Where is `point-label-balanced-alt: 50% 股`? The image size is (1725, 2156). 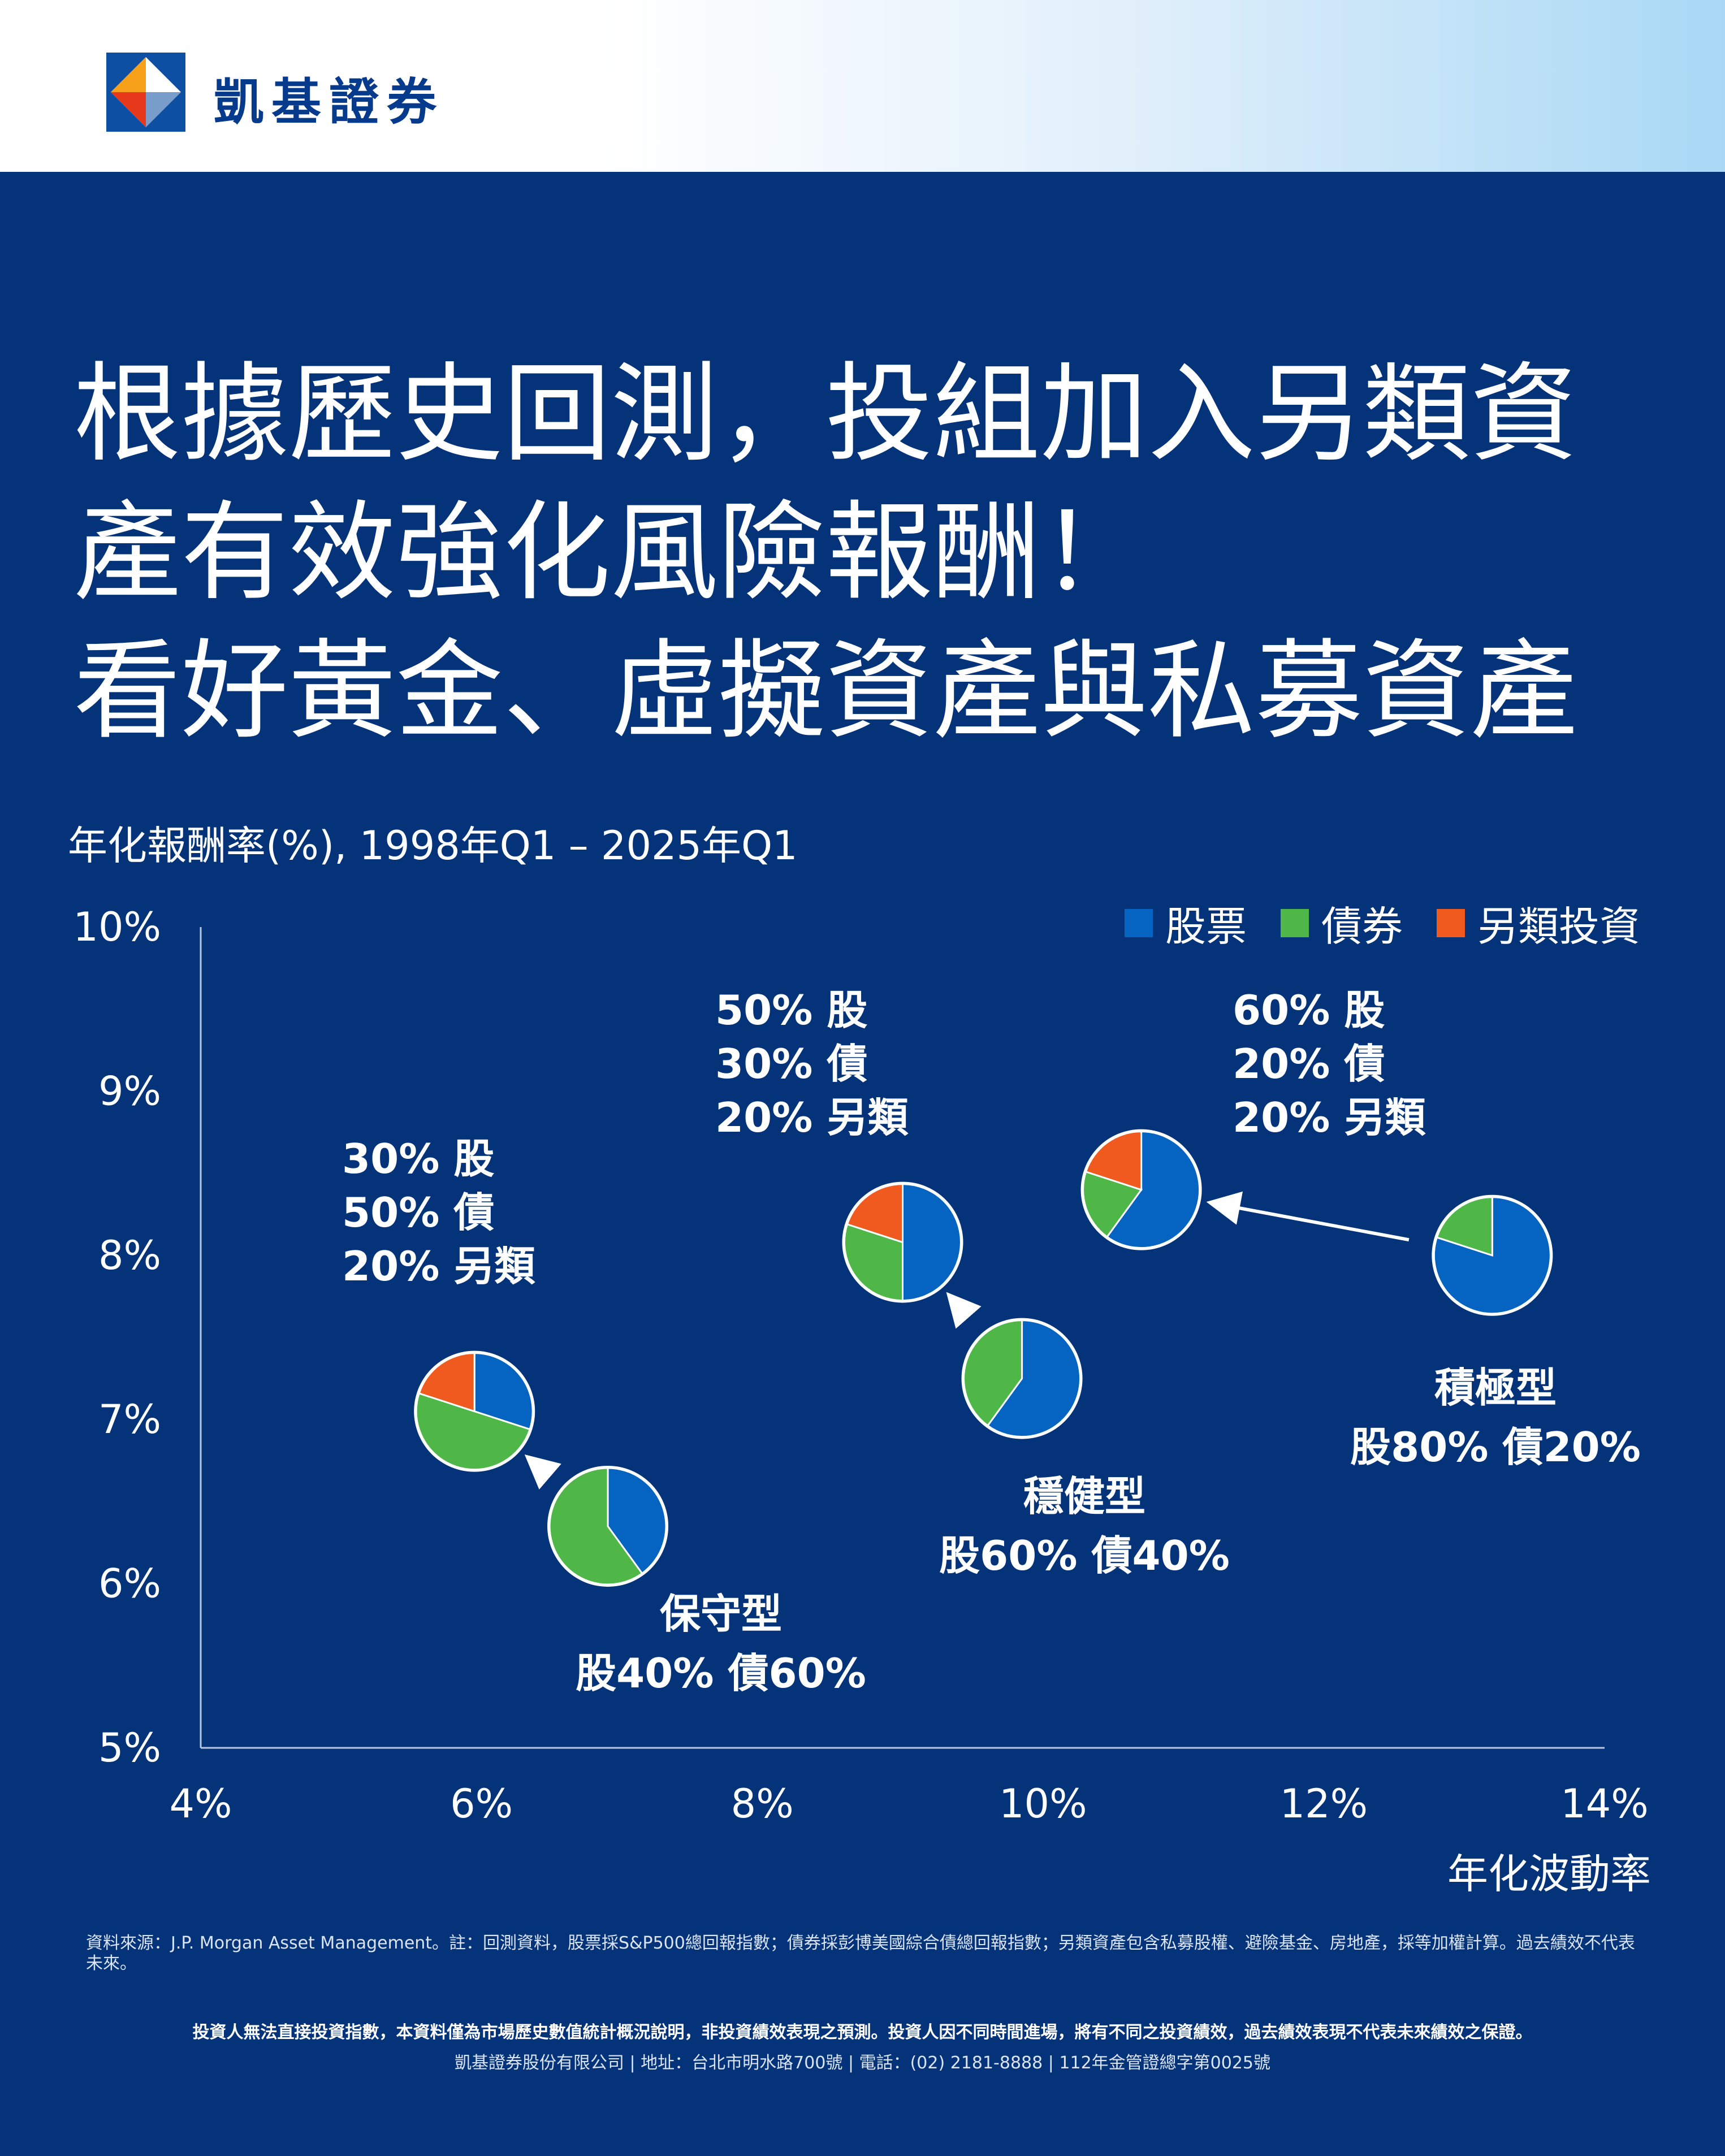
point-label-balanced-alt: 50% 股 is located at coordinates (791, 1010).